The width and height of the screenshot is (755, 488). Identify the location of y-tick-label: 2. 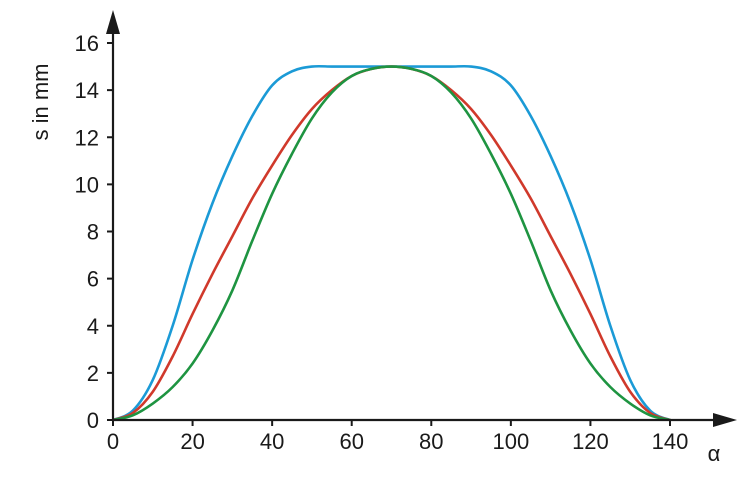
(93, 373).